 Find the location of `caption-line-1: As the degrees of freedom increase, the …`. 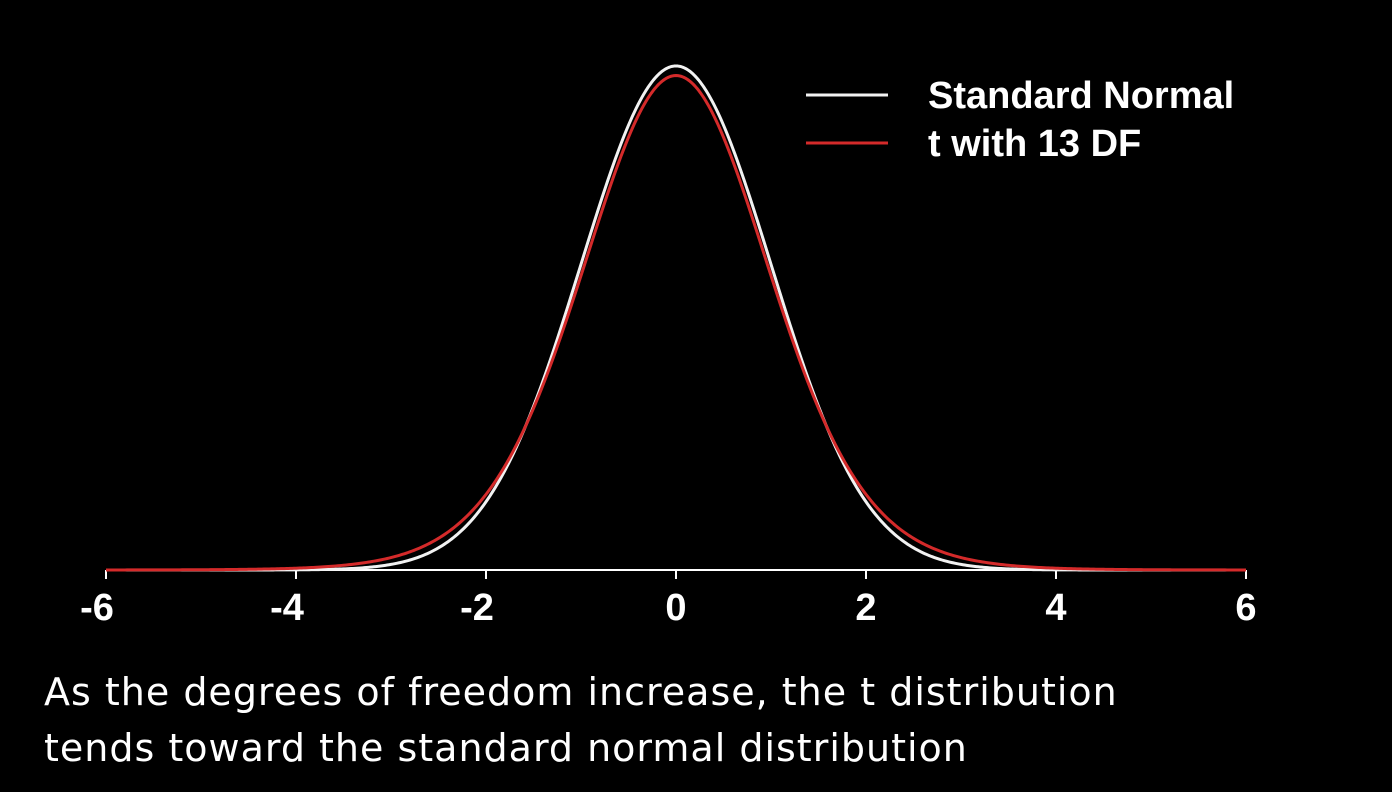

caption-line-1: As the degrees of freedom increase, the … is located at coordinates (581, 692).